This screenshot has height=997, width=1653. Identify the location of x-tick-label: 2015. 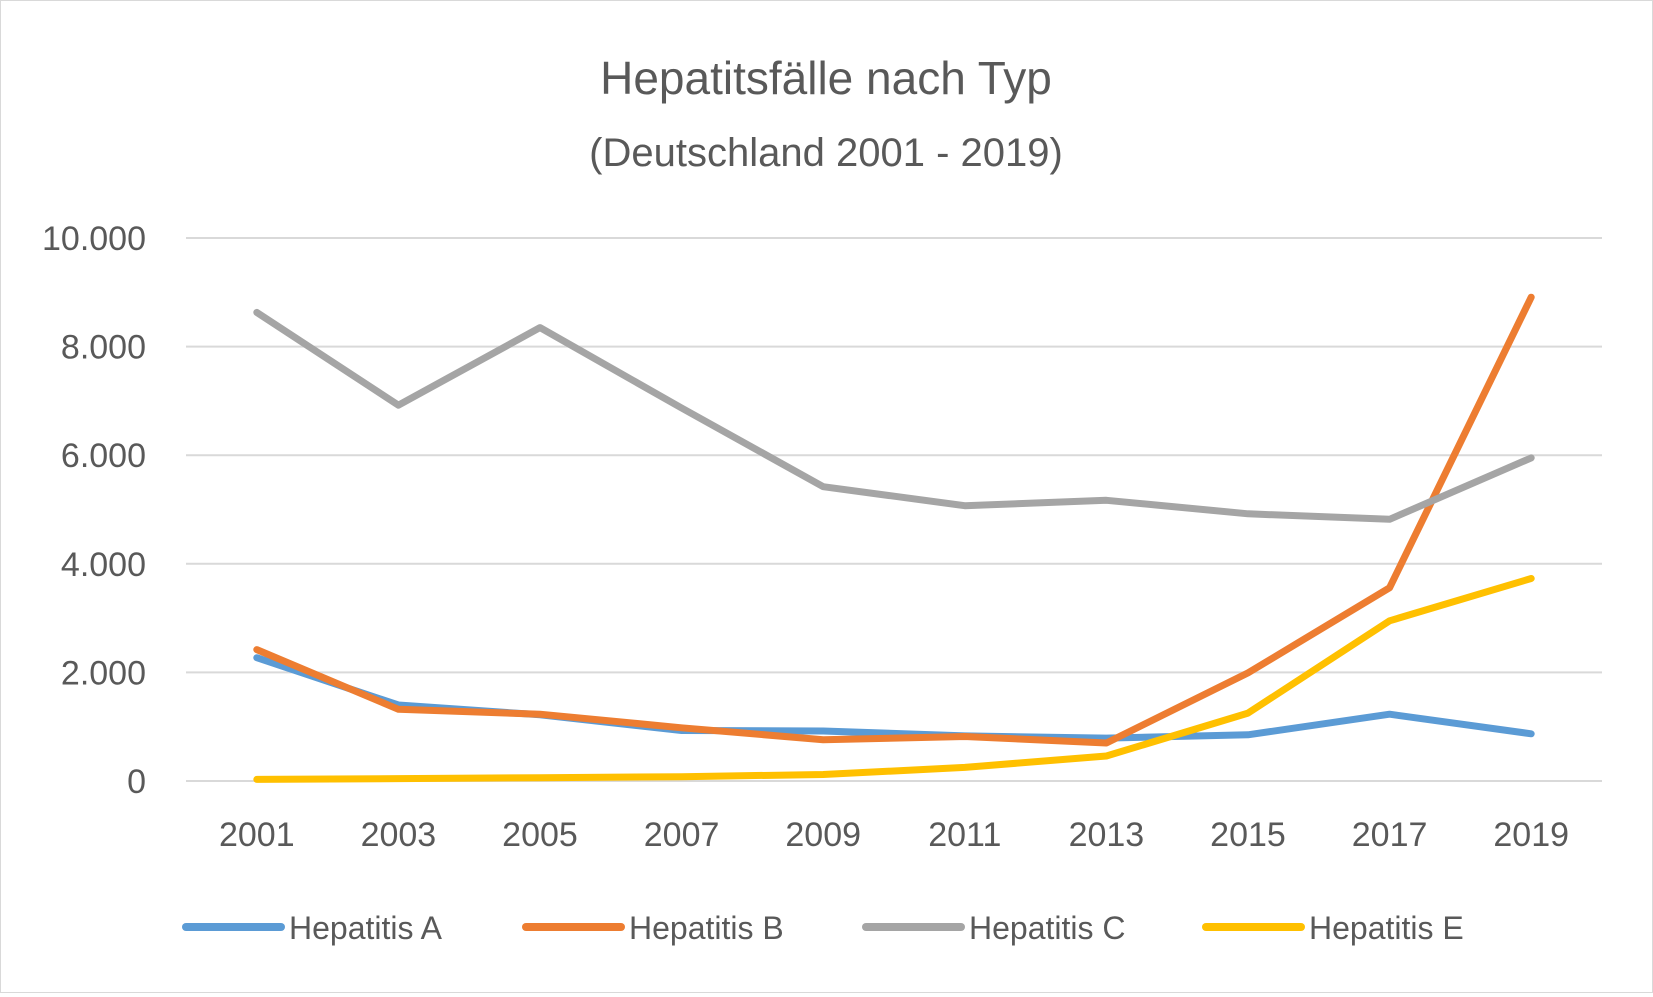
(1248, 835).